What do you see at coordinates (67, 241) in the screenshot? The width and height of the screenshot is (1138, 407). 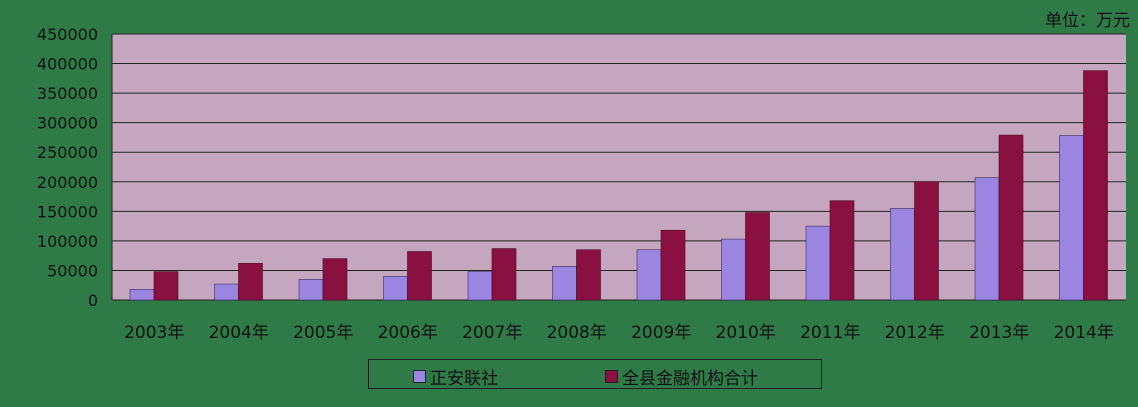 I see `y-tick-label: 100000` at bounding box center [67, 241].